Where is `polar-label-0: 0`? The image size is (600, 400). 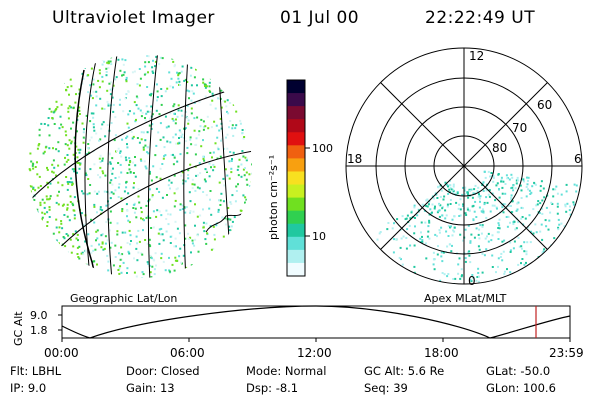
polar-label-0: 0 is located at coordinates (472, 281).